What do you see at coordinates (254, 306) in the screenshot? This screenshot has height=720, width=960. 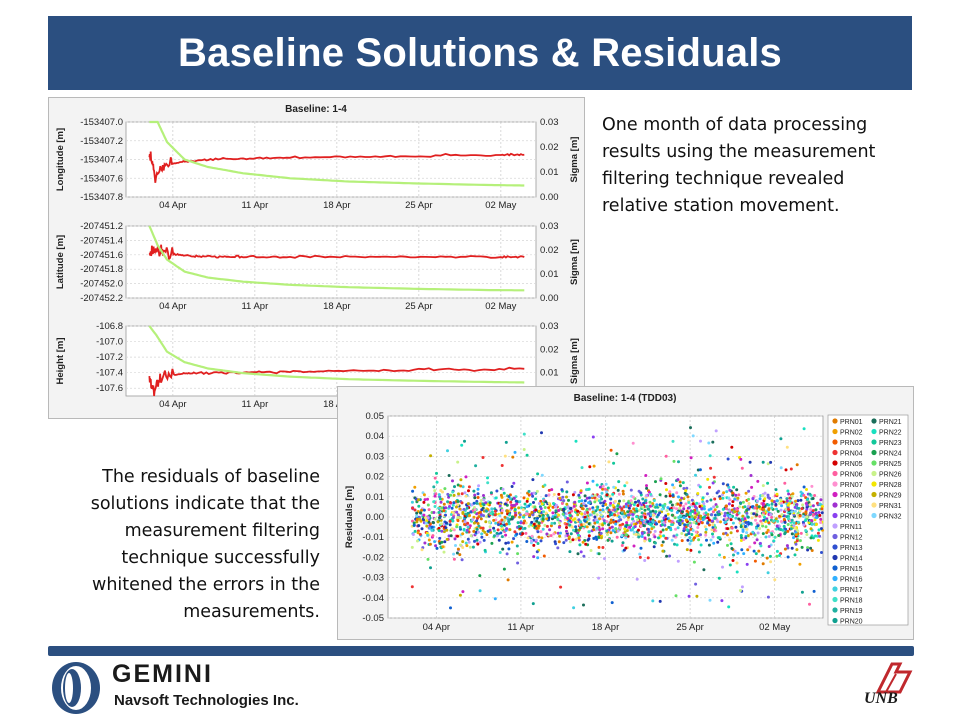 I see `x-tick-label: 11 Apr` at bounding box center [254, 306].